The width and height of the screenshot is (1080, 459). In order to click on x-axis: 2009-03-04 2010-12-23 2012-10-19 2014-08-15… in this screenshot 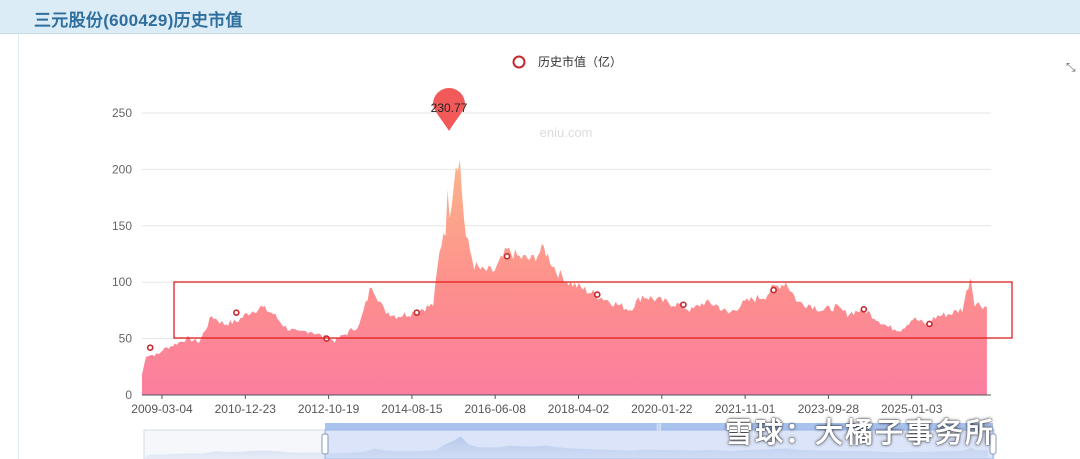, I will do `click(561, 405)`.